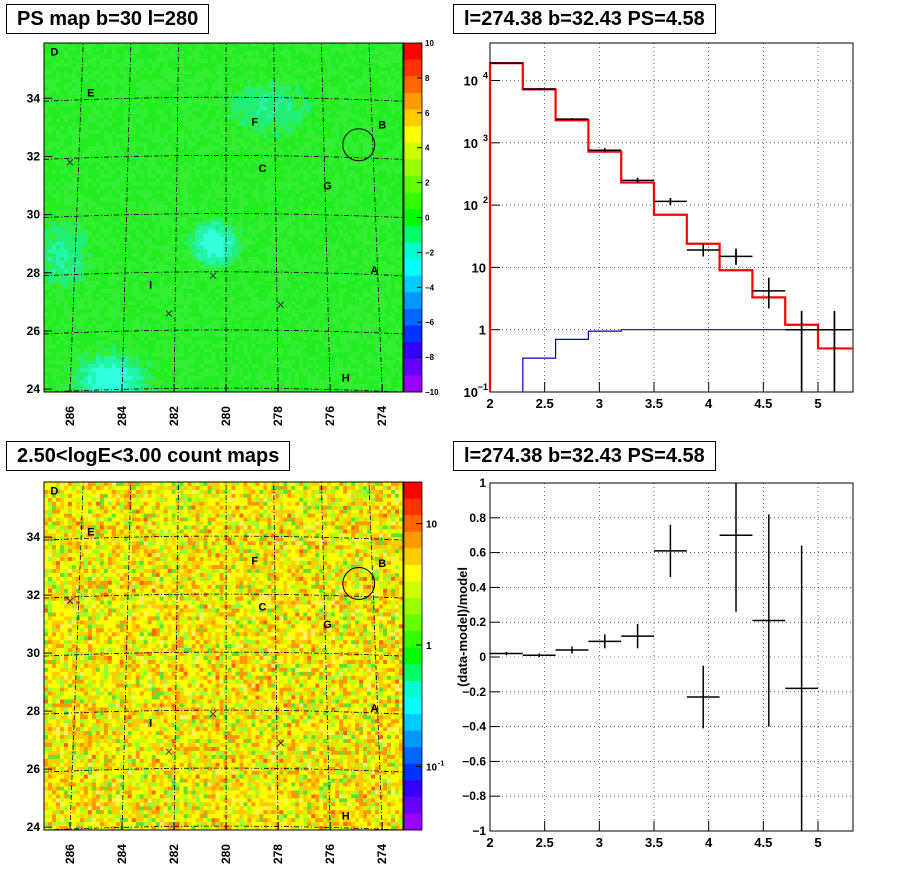 This screenshot has width=898, height=875. Describe the element at coordinates (584, 19) in the screenshot. I see `spectrum-title: l=274.38 b=32.43 PS=4.58` at that location.